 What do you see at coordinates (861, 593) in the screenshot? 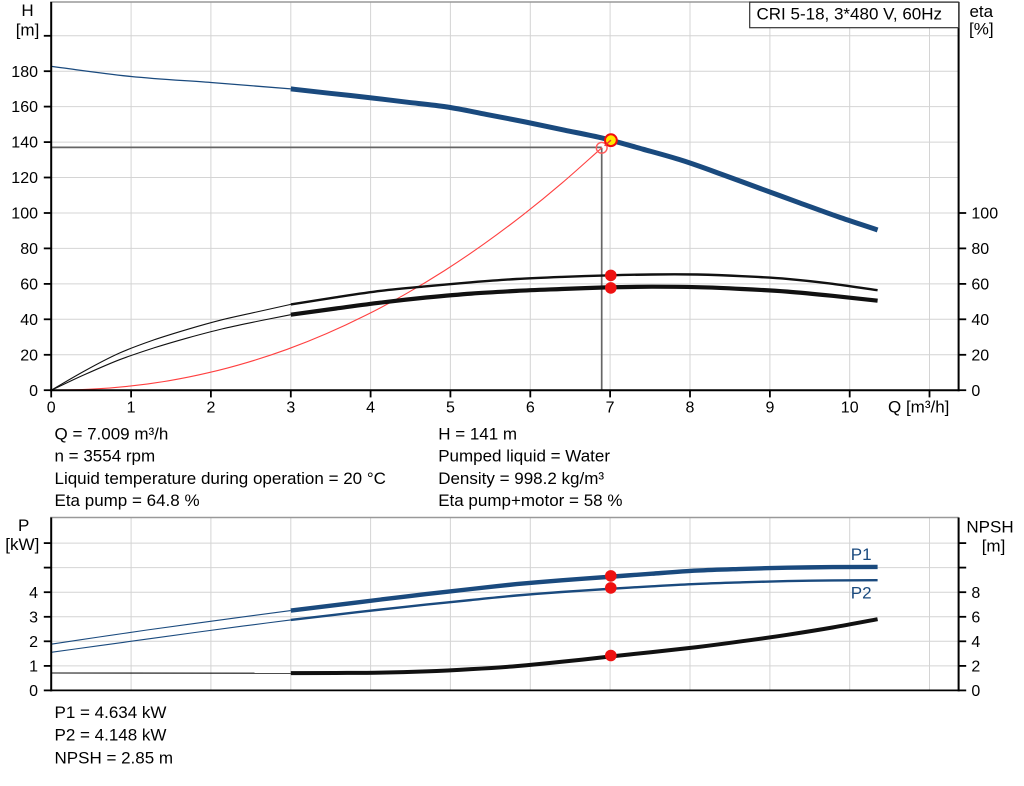
I see `svg-text: P2` at bounding box center [861, 593].